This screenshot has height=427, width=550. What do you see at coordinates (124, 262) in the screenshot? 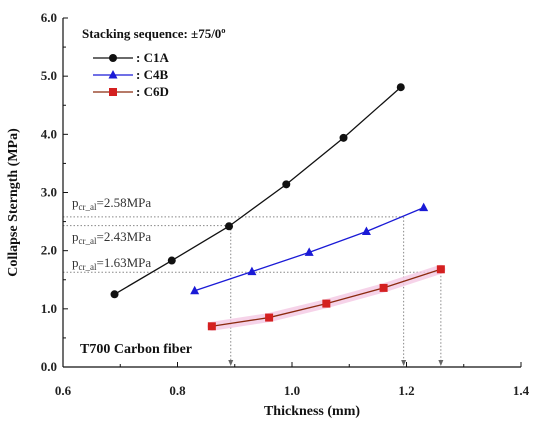
I see `reference-label-value: =1.63MPa` at bounding box center [124, 262].